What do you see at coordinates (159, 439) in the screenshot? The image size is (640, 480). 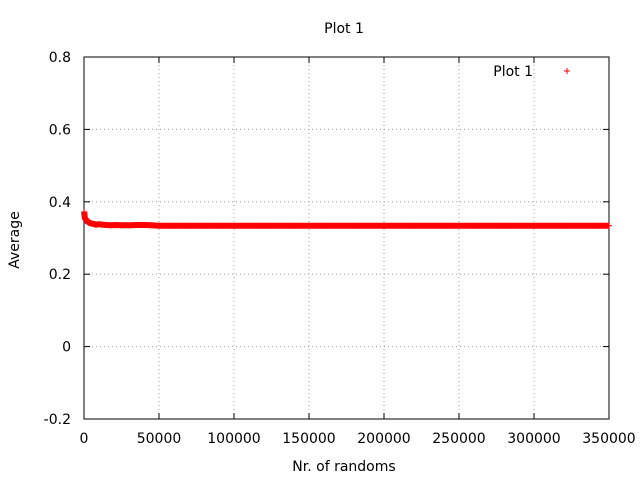 I see `x-tick-label: 50000` at bounding box center [159, 439].